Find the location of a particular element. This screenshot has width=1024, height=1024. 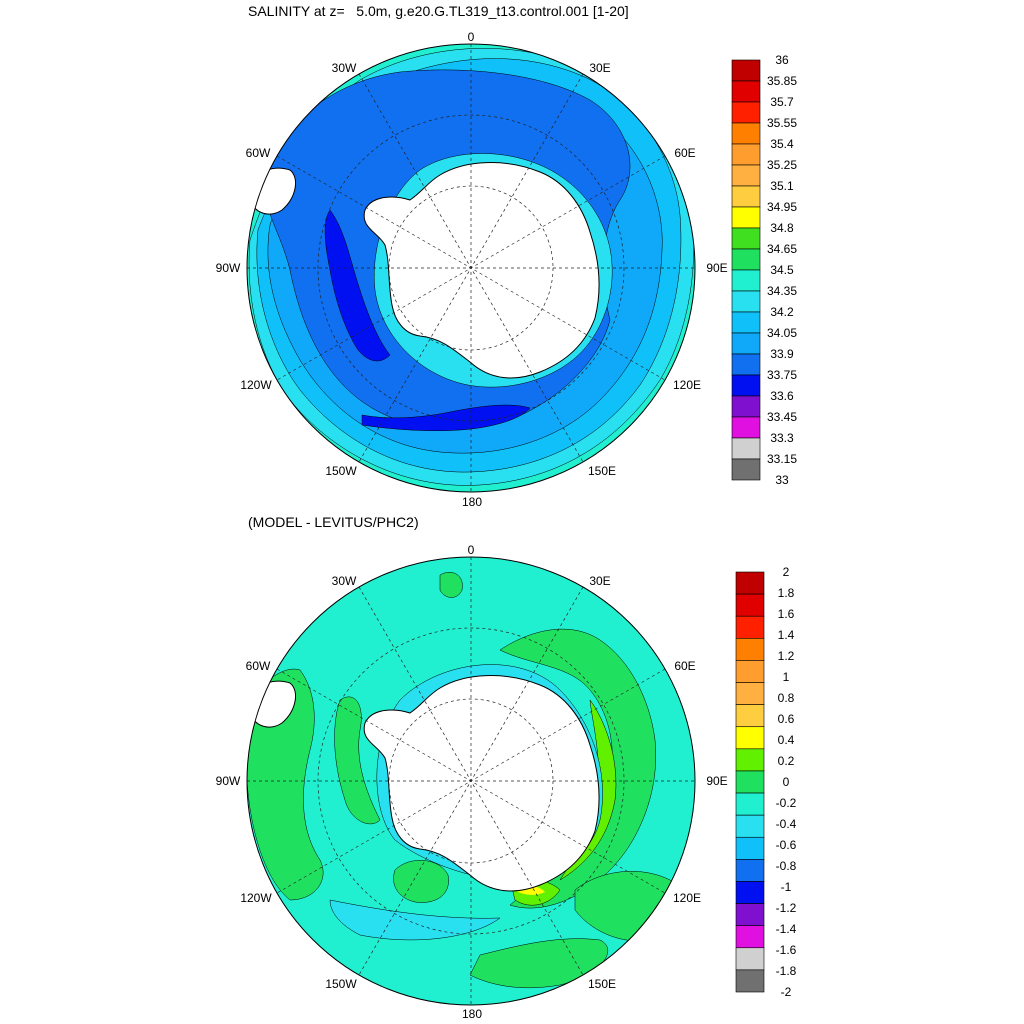

top-dark-blue-south is located at coordinates (446, 417).